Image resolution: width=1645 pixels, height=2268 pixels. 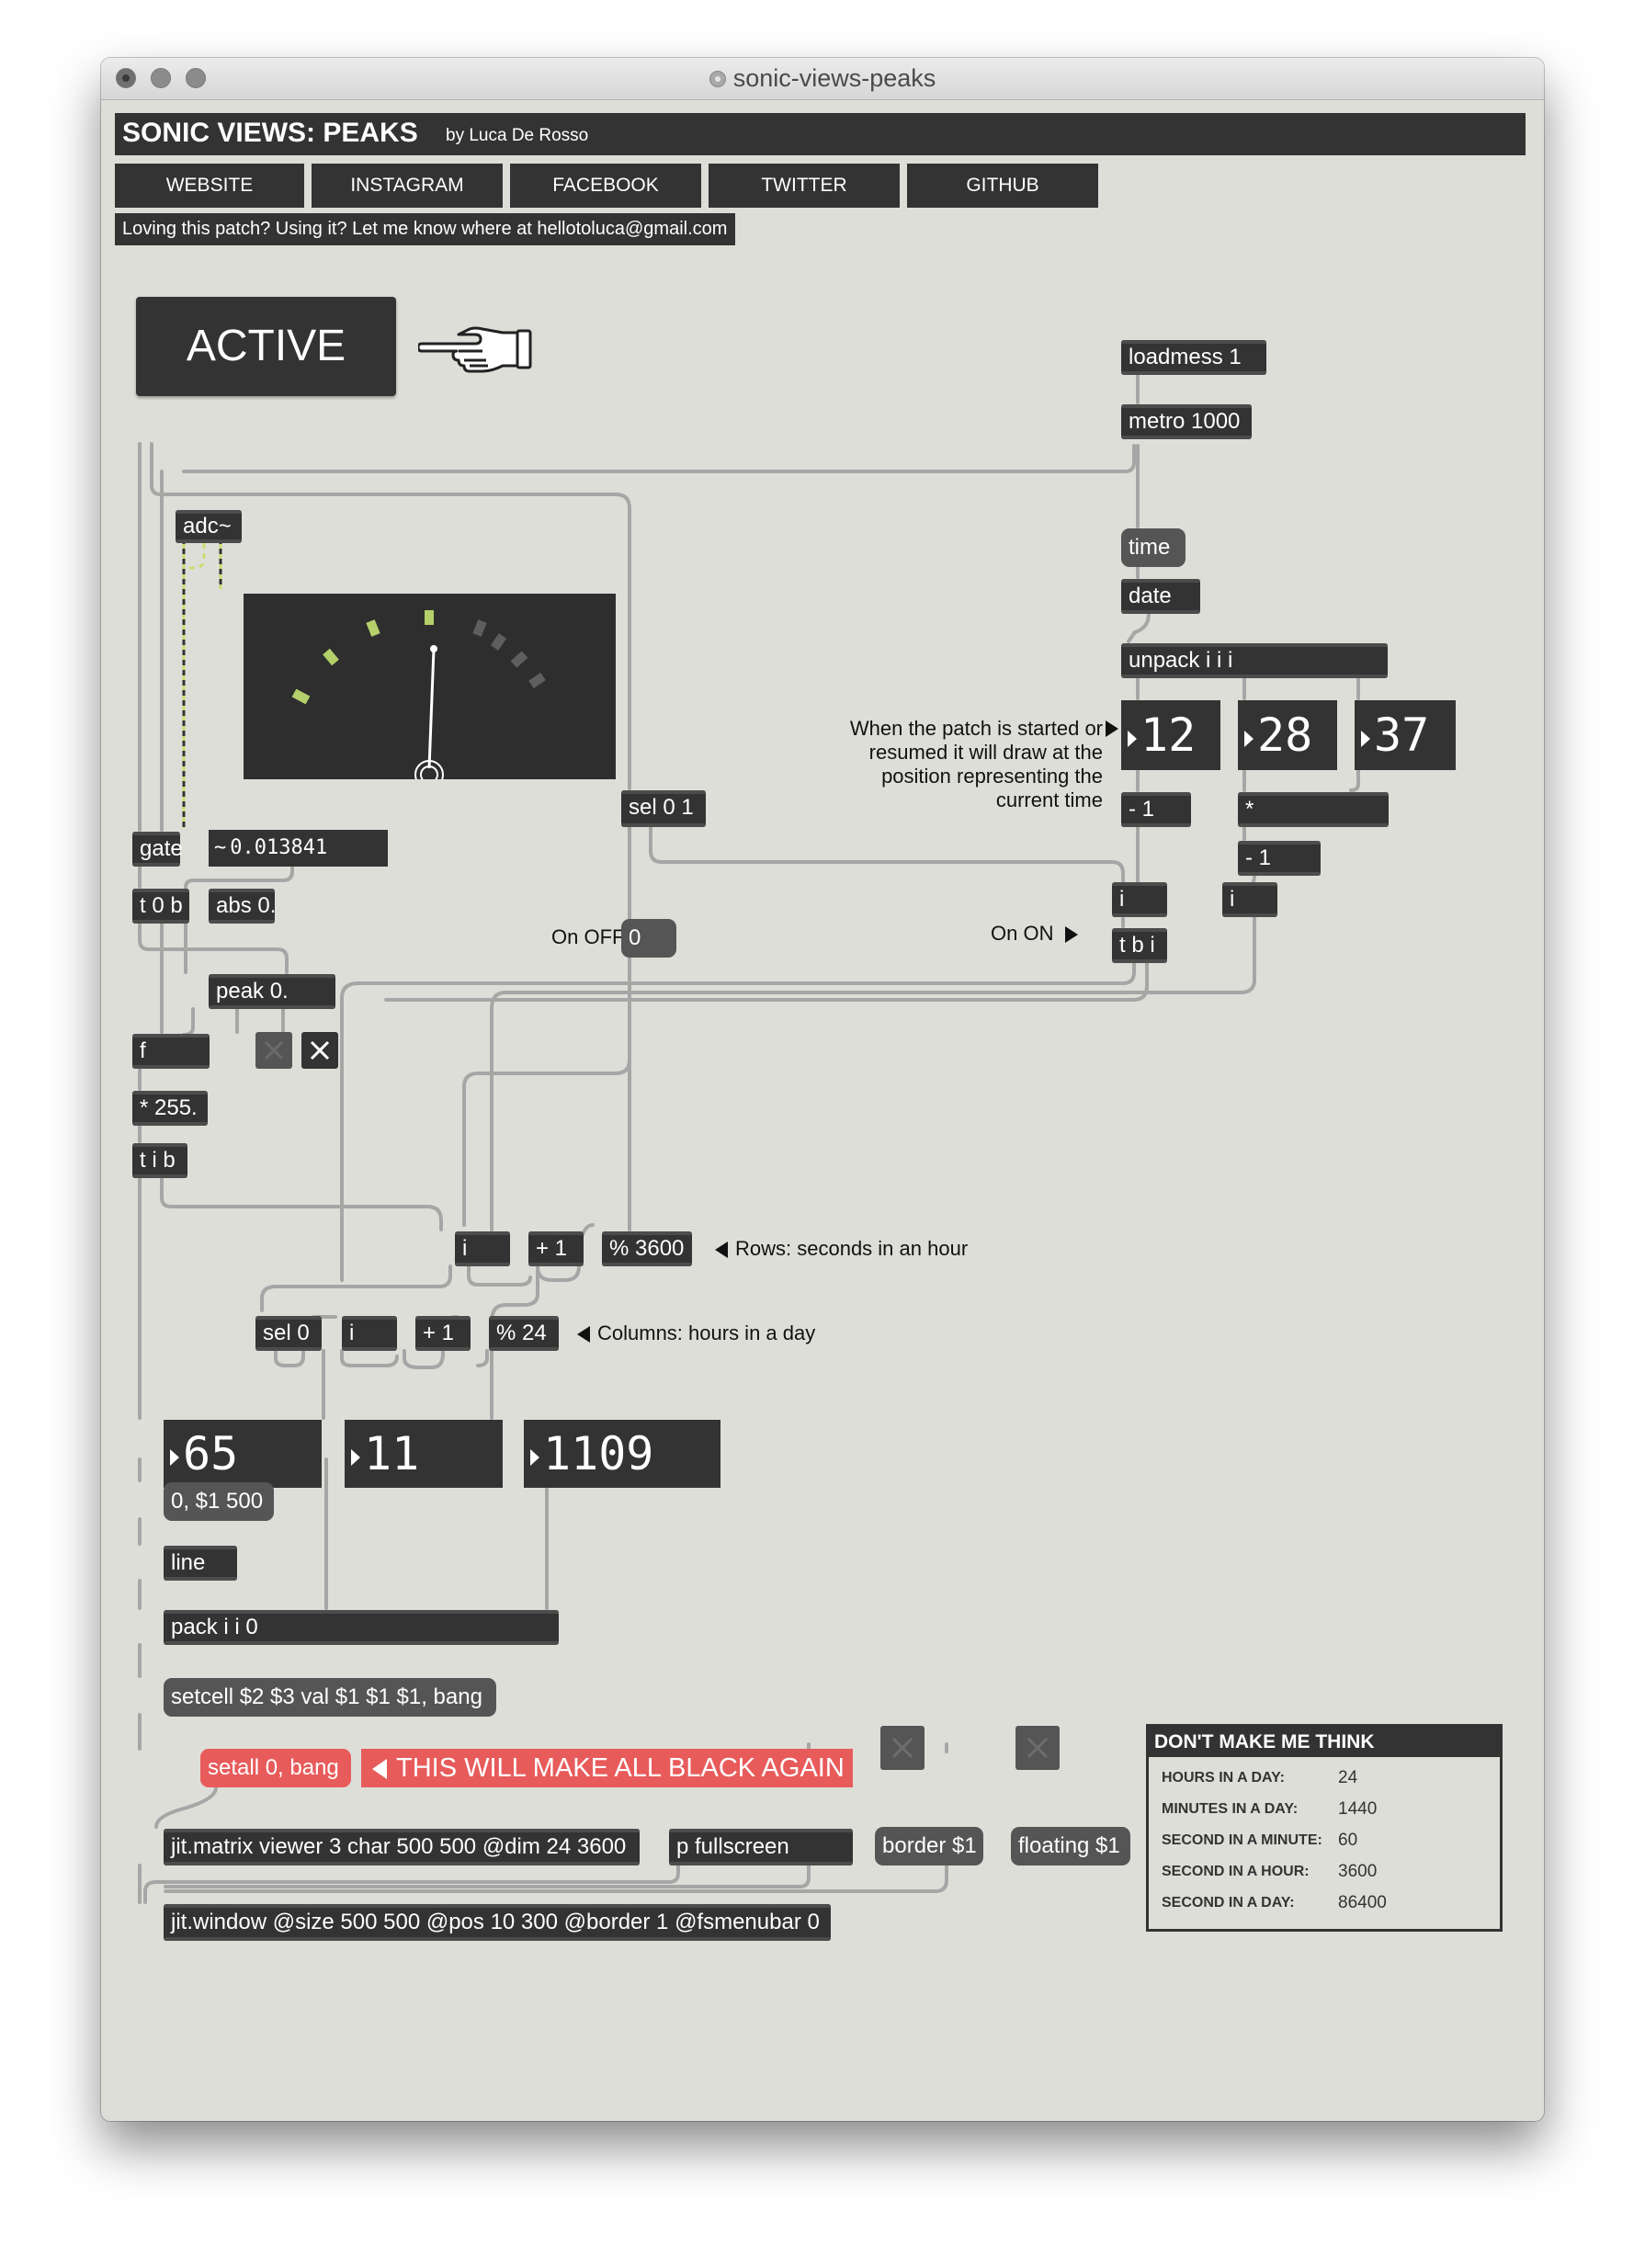 I want to click on multiply-255-object: * 255., so click(x=170, y=1109).